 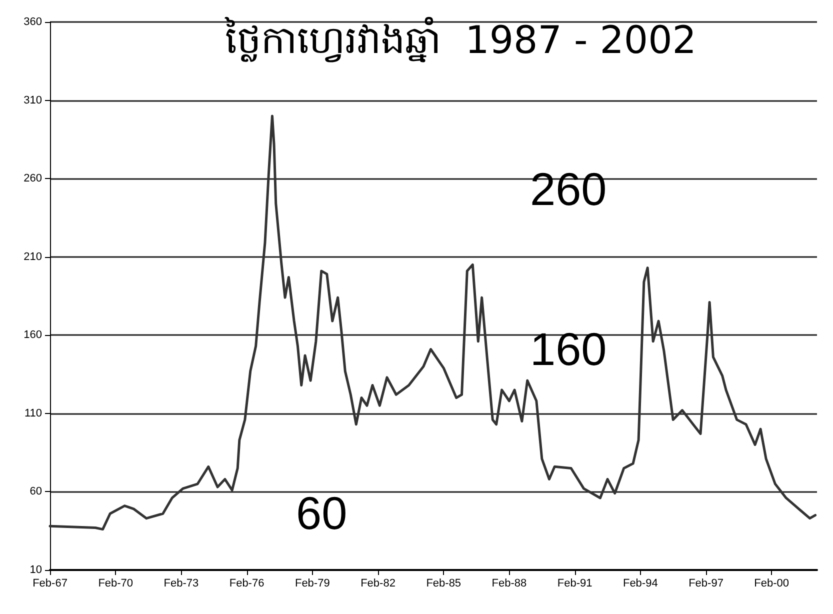 I want to click on y-tick-label: 110, so click(x=33, y=413).